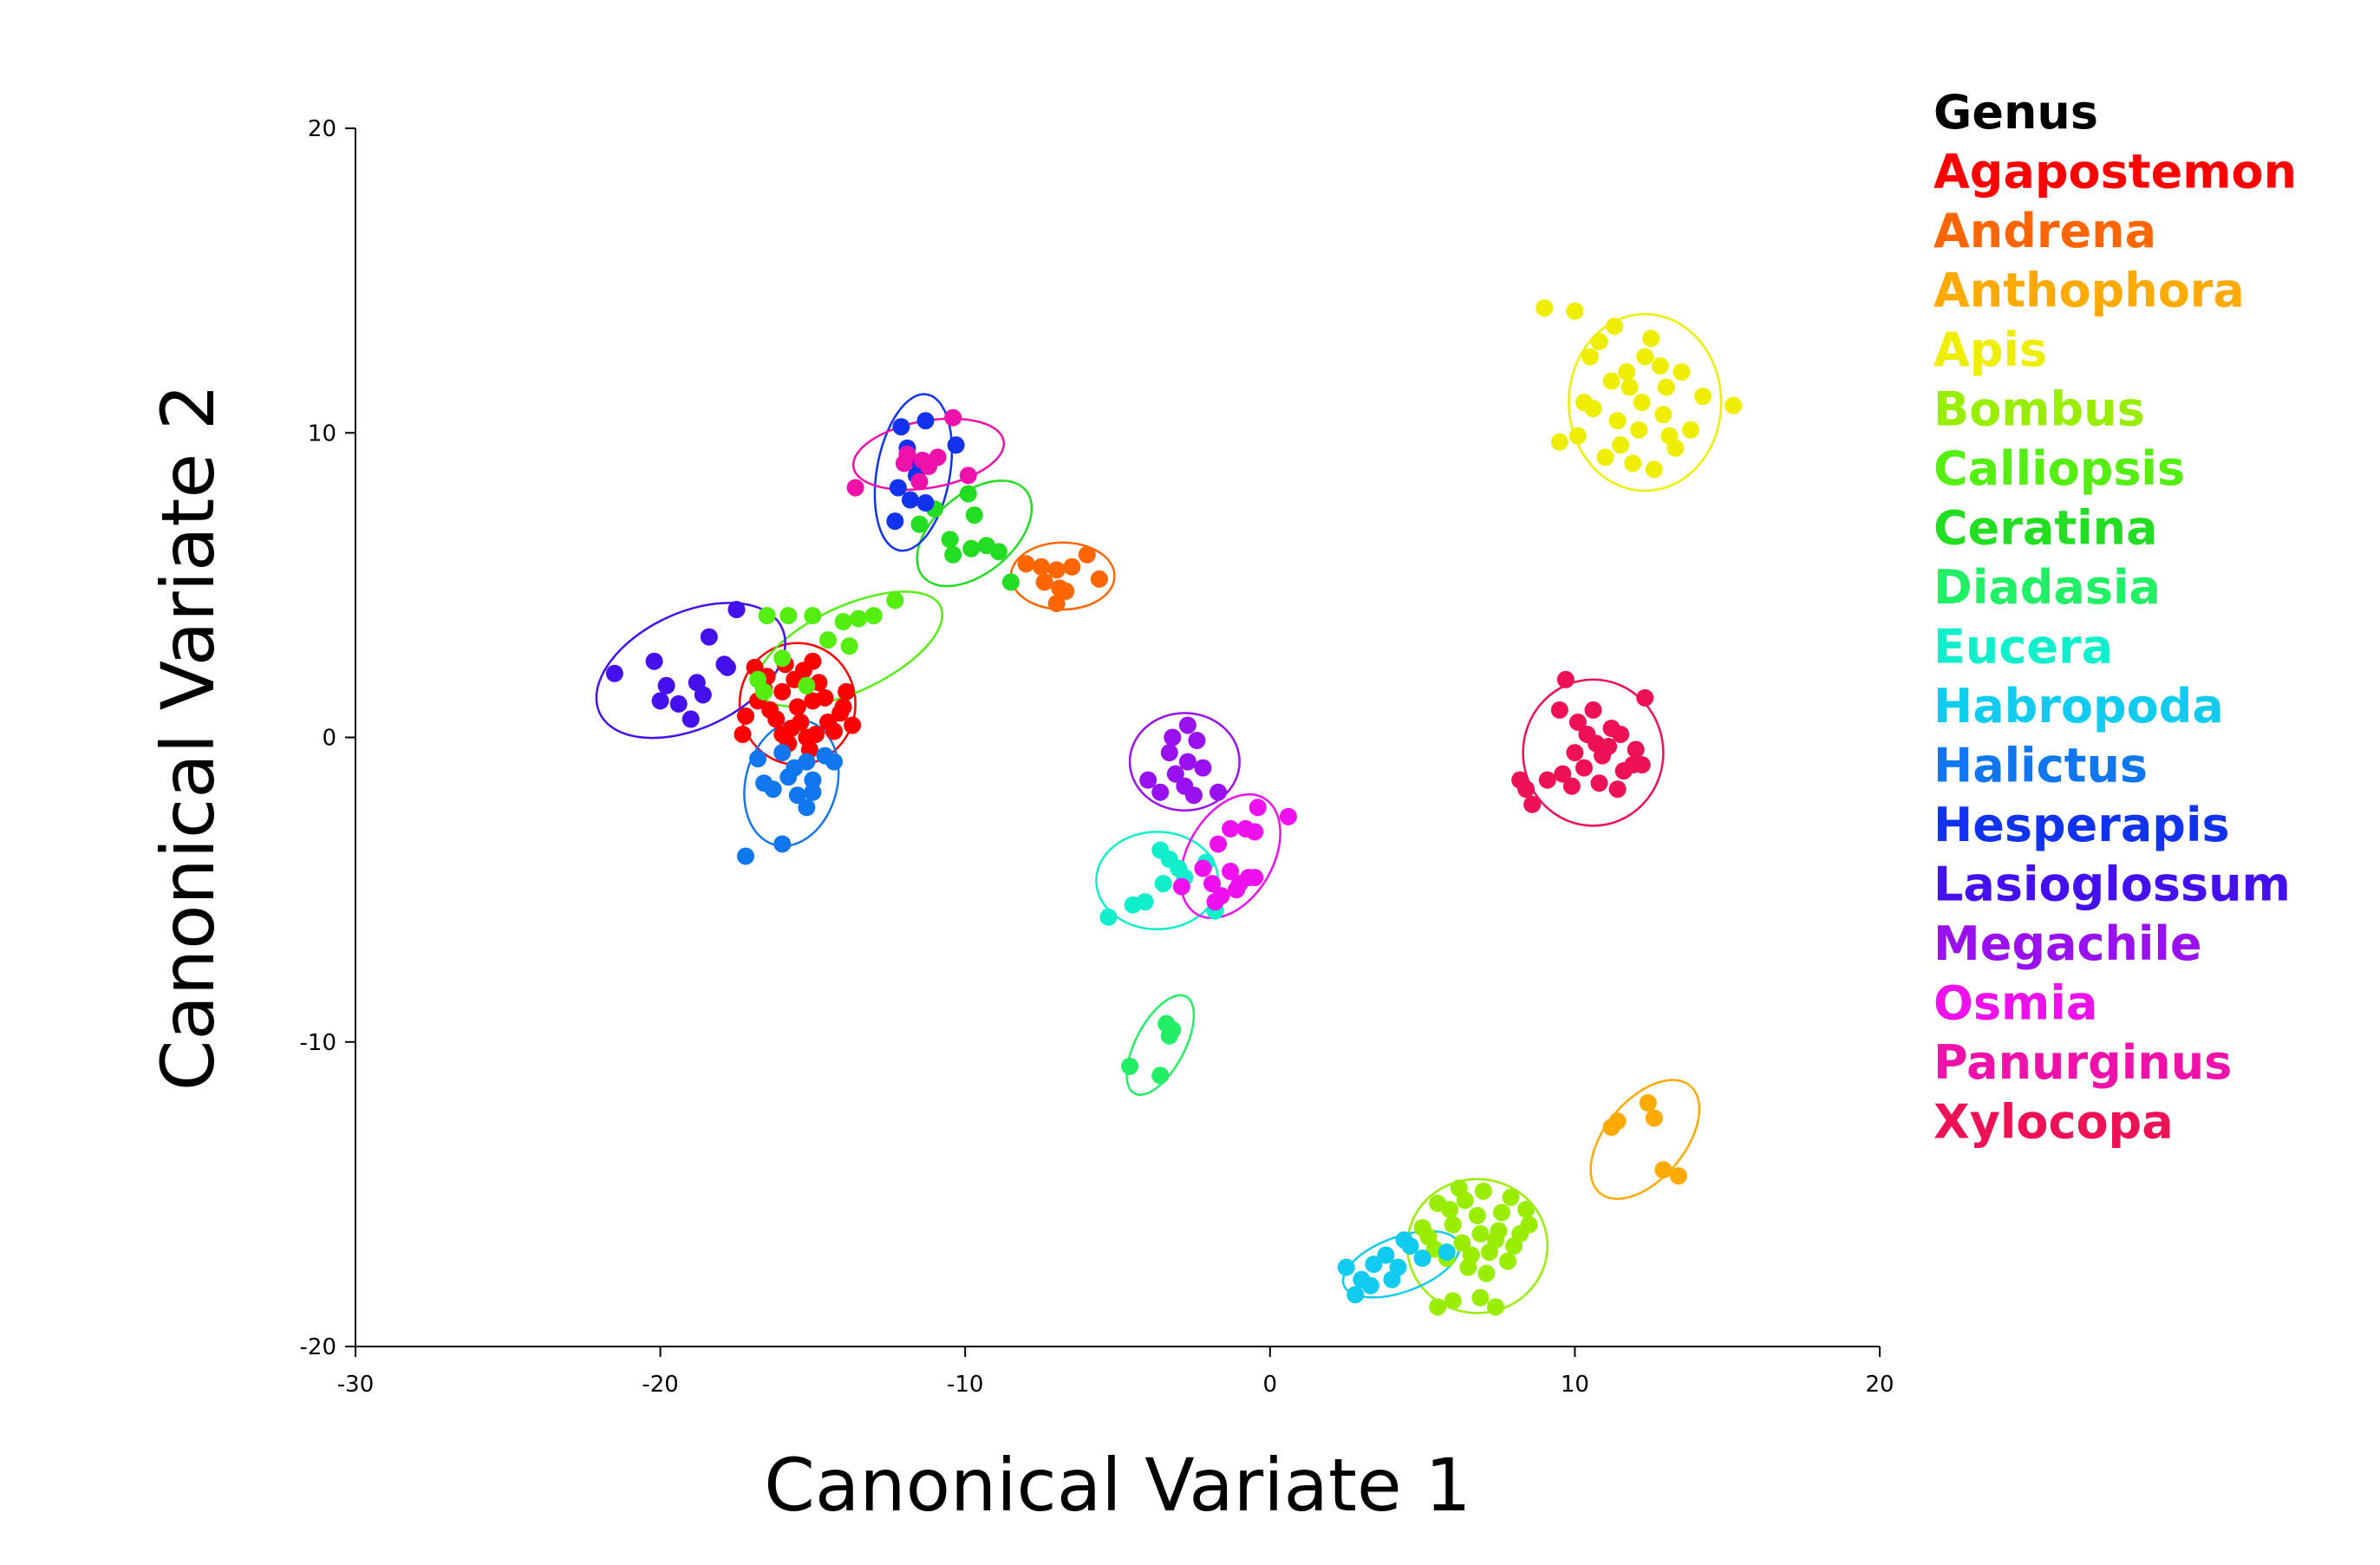 The height and width of the screenshot is (1565, 2380). Describe the element at coordinates (2089, 291) in the screenshot. I see `legend-entry-anthophora: Anthophora` at that location.